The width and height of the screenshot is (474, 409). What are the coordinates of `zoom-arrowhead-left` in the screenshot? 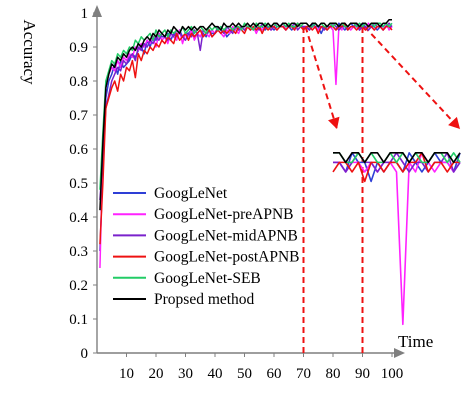 It's located at (334, 123).